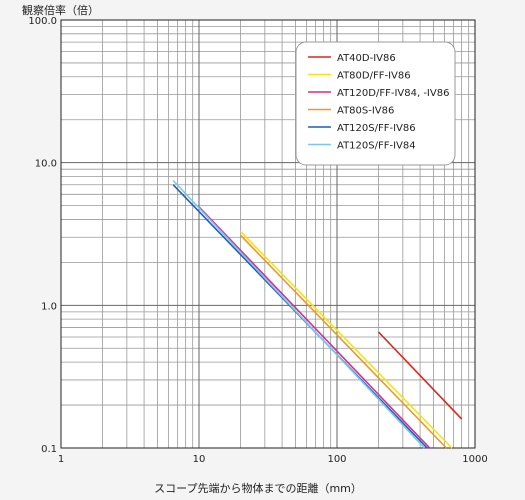 The image size is (525, 500). I want to click on x-tick-label: 10, so click(199, 459).